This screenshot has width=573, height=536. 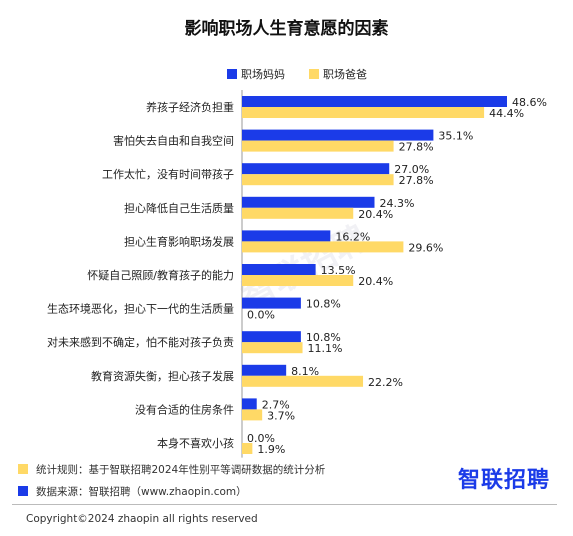 I want to click on chart-title: 影响职场人生育意愿的因素, so click(x=286, y=29).